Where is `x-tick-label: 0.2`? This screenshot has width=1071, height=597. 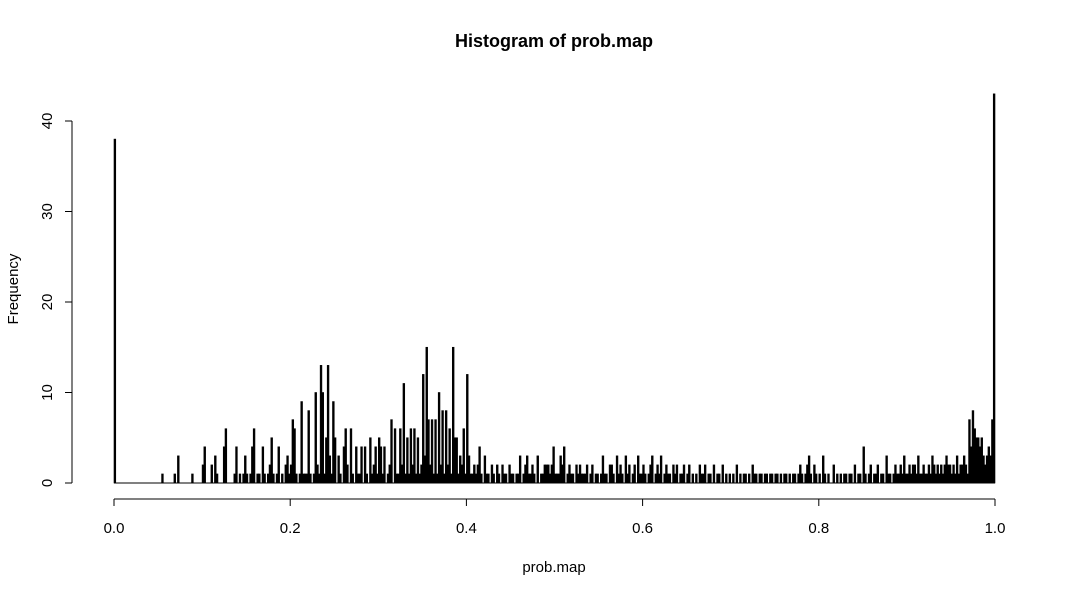 x-tick-label: 0.2 is located at coordinates (290, 528).